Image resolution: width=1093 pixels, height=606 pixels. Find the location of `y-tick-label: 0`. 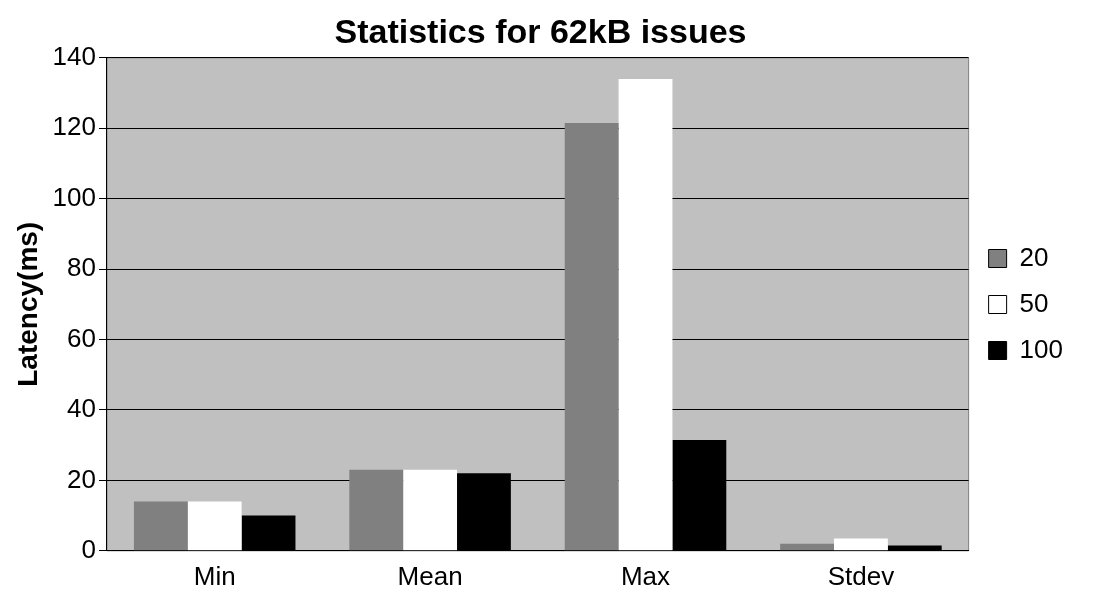

y-tick-label: 0 is located at coordinates (88, 548).